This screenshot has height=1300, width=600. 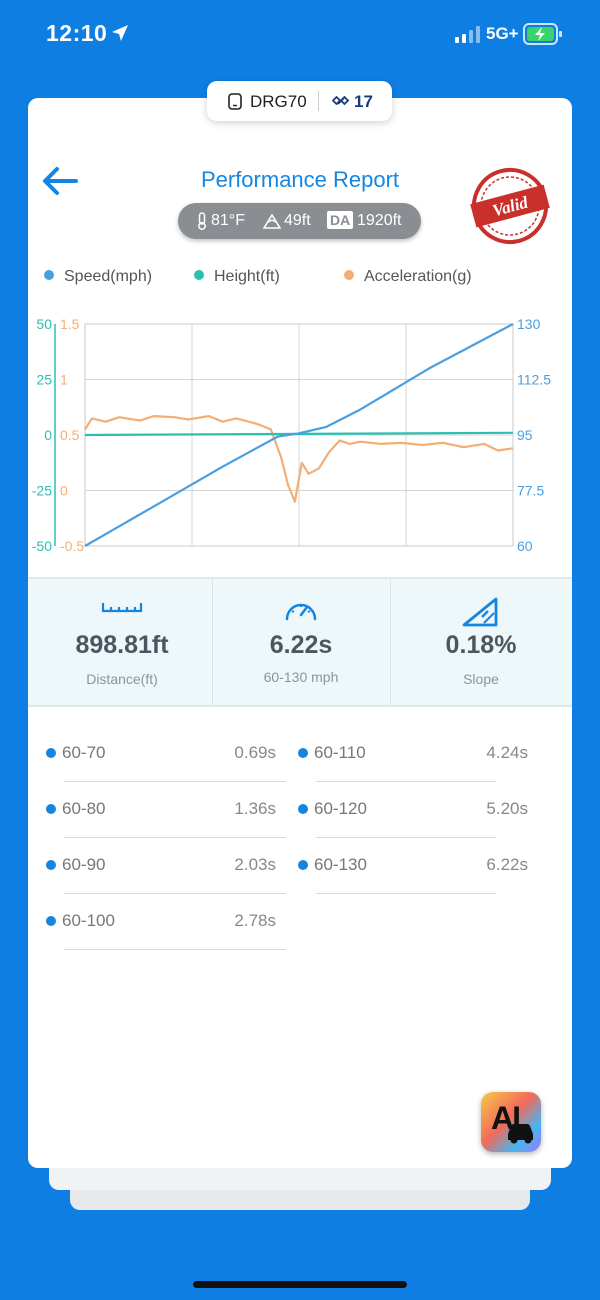 What do you see at coordinates (481, 679) in the screenshot?
I see `stat-label: Slope` at bounding box center [481, 679].